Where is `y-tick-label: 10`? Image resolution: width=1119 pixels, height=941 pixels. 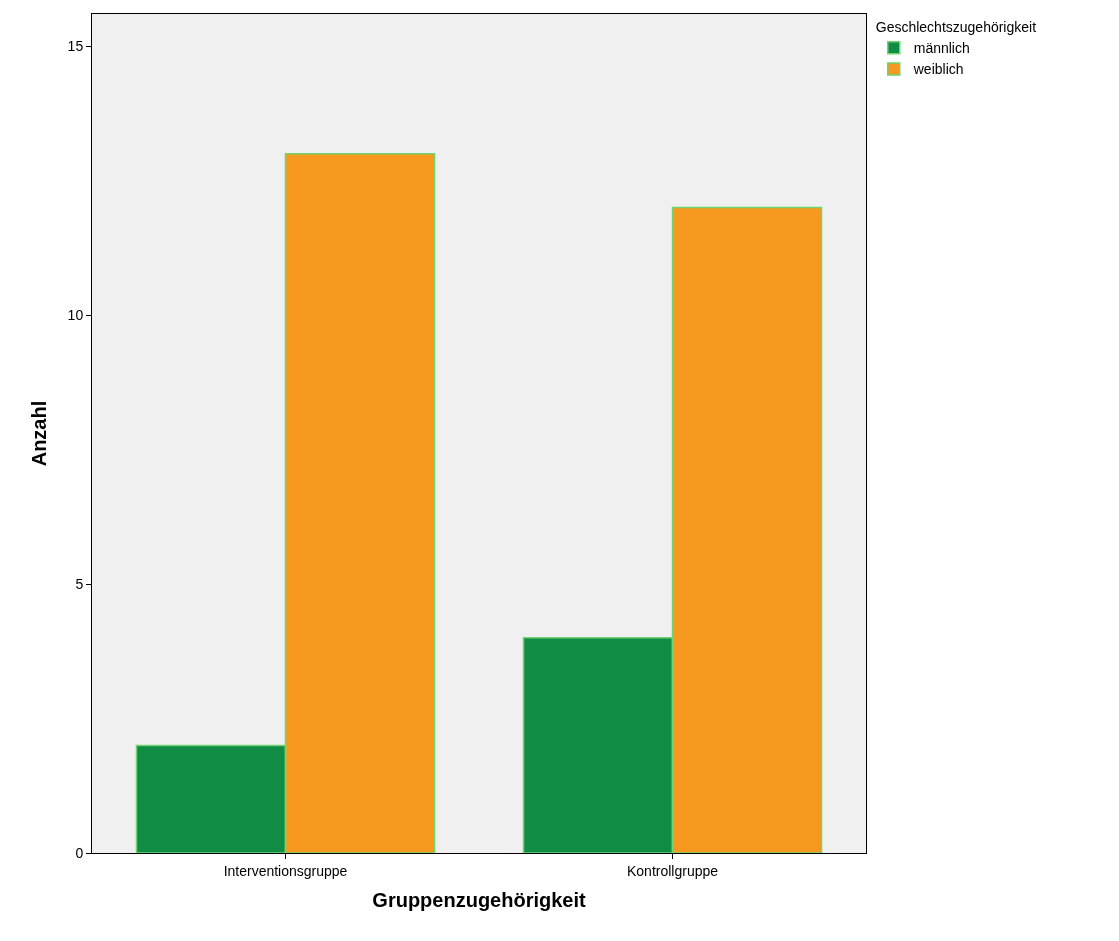
y-tick-label: 10 is located at coordinates (75, 315).